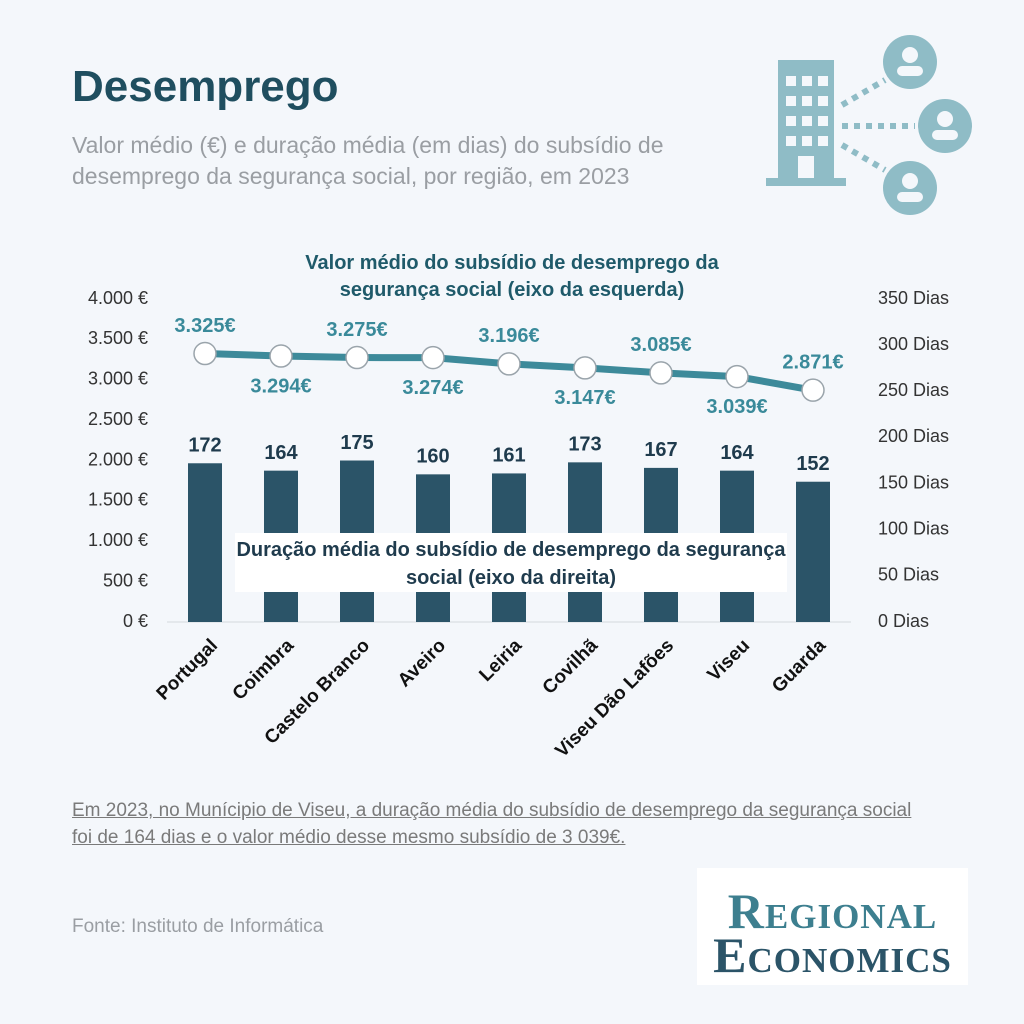  Describe the element at coordinates (500, 660) in the screenshot. I see `x-tick-label: Leiria` at that location.